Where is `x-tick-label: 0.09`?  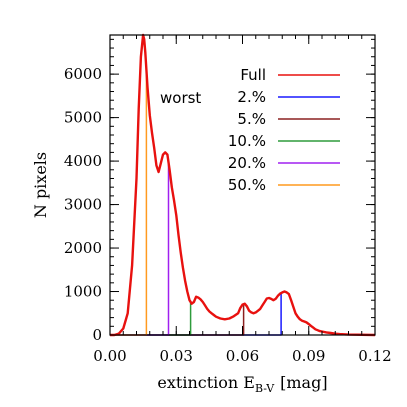 x-tick-label: 0.09 is located at coordinates (308, 356).